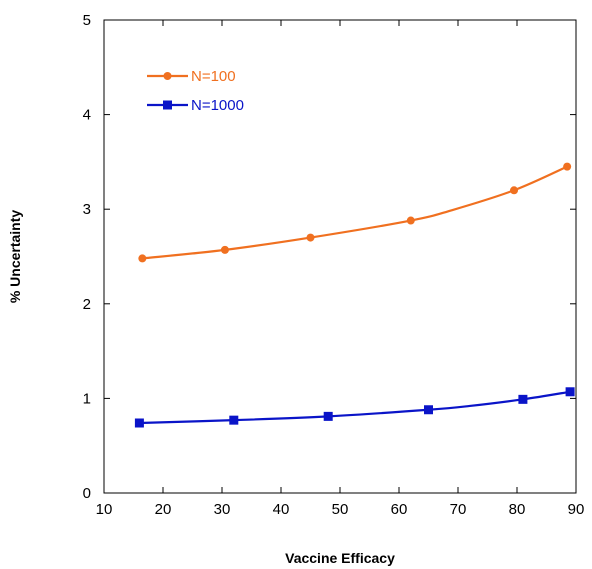  What do you see at coordinates (576, 509) in the screenshot?
I see `x-tick-label: 90` at bounding box center [576, 509].